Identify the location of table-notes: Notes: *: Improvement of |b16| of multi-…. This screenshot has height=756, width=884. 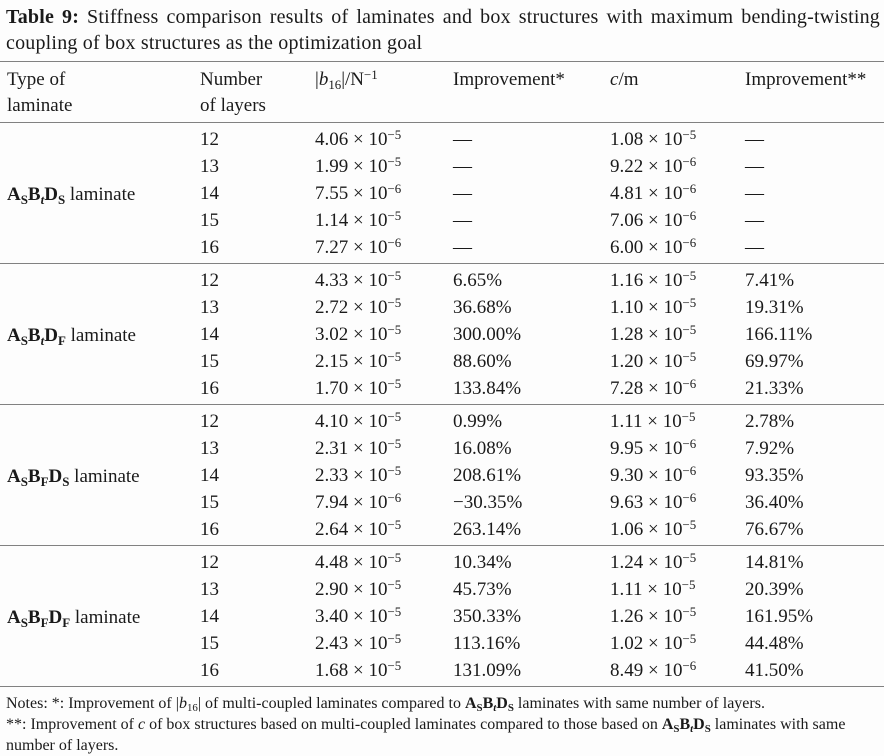
(442, 721).